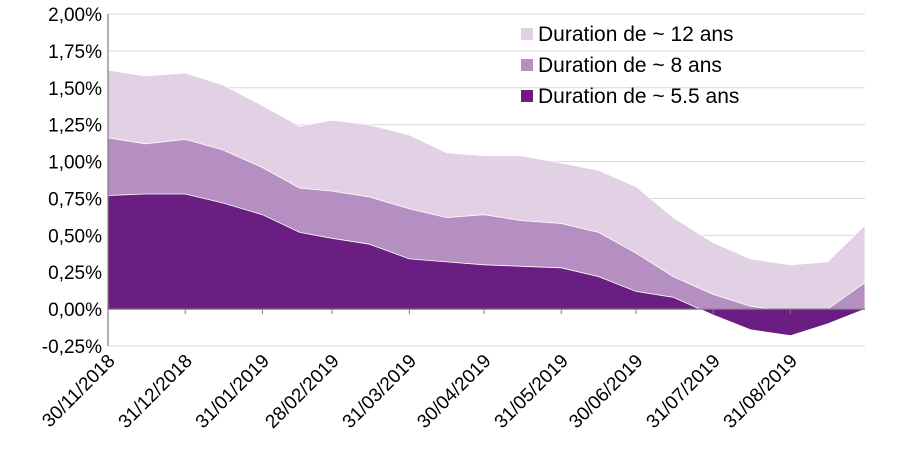 Image resolution: width=900 pixels, height=468 pixels. Describe the element at coordinates (761, 392) in the screenshot. I see `x-tick-label: 31/08/2019` at that location.